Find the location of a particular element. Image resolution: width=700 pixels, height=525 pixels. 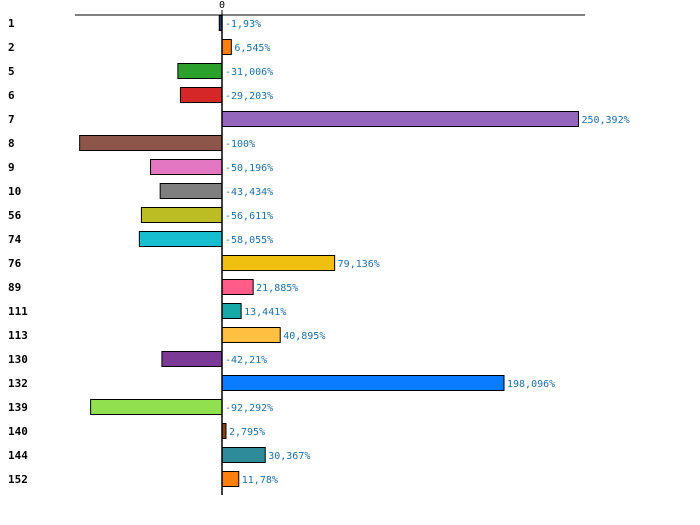

value-label-130: -42,21% is located at coordinates (246, 360).